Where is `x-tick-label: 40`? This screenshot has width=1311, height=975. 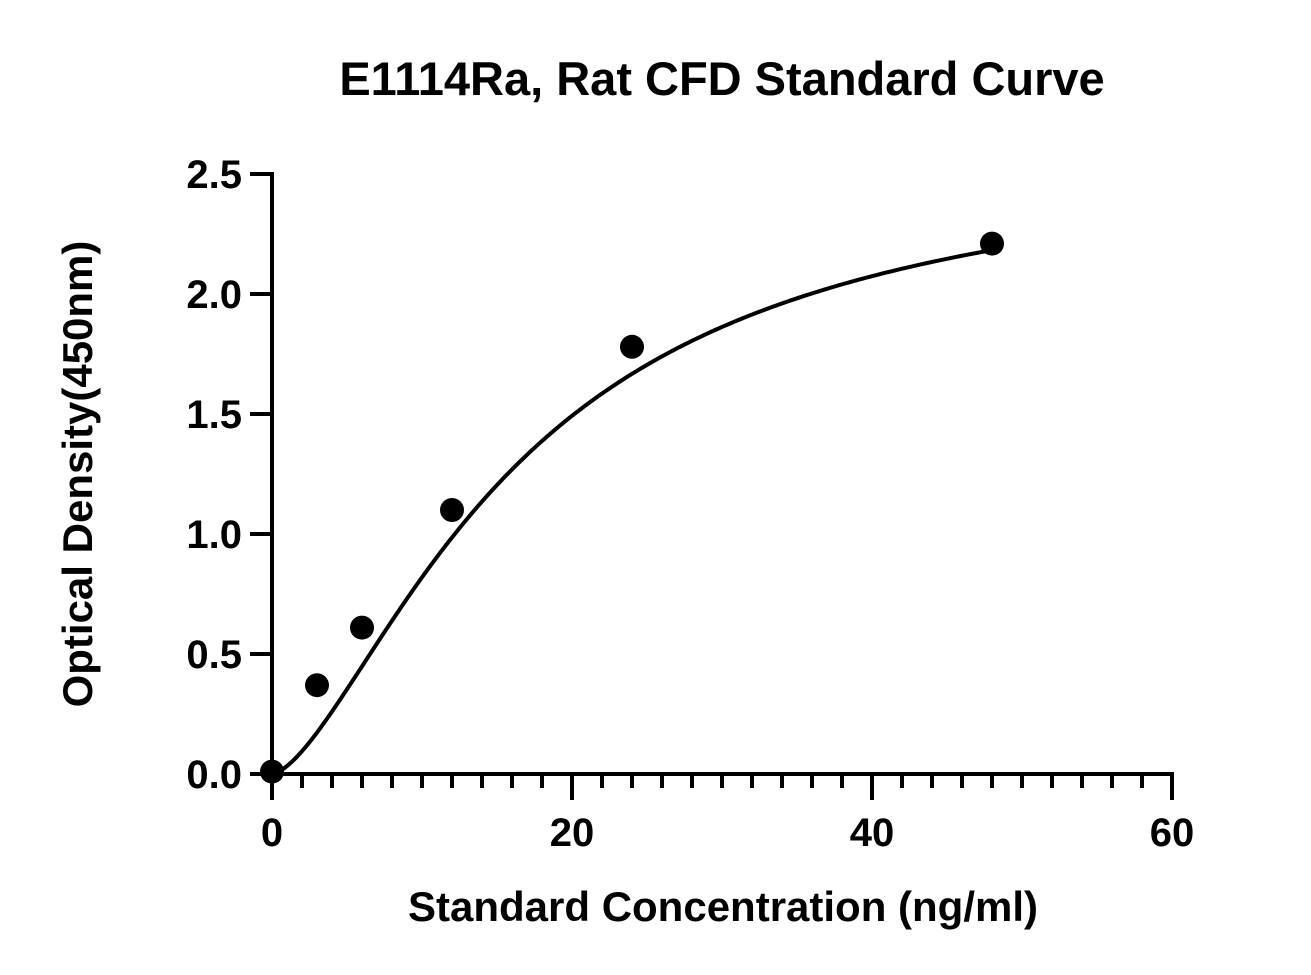 x-tick-label: 40 is located at coordinates (872, 833).